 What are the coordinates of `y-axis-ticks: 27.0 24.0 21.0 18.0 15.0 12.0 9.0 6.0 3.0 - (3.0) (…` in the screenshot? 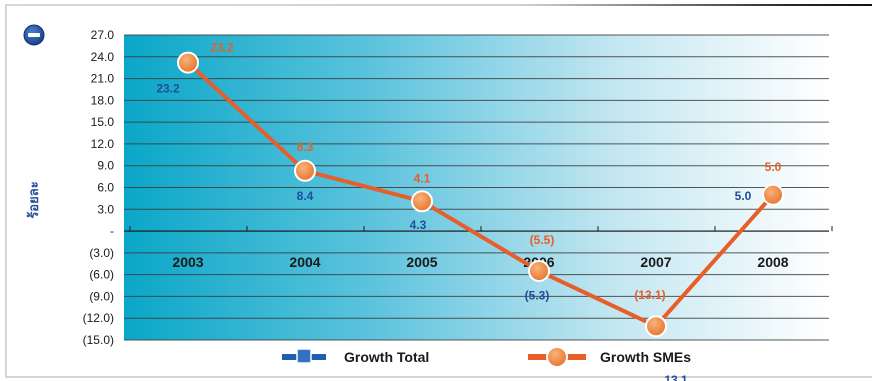 It's located at (99, 187).